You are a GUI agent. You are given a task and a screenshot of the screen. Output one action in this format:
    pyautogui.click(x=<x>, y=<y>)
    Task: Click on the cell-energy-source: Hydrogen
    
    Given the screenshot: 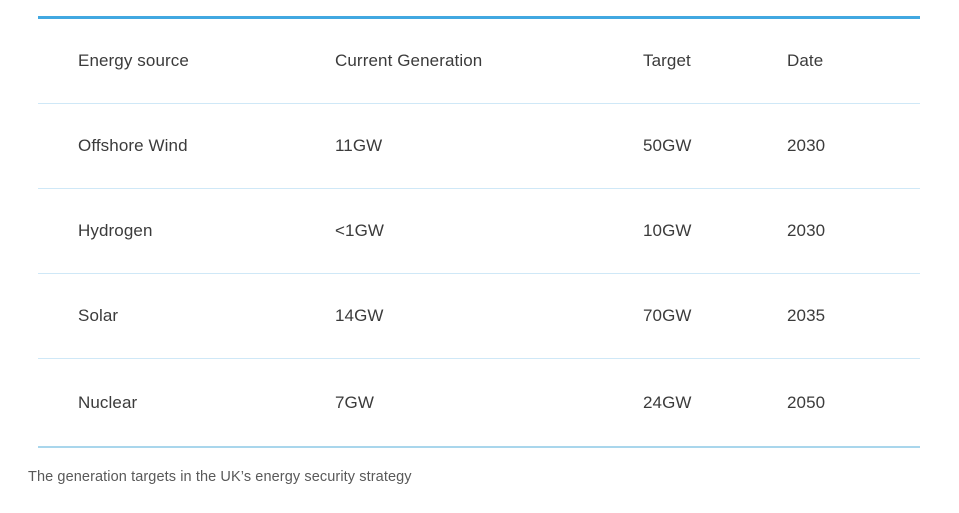 What is the action you would take?
    pyautogui.click(x=115, y=230)
    